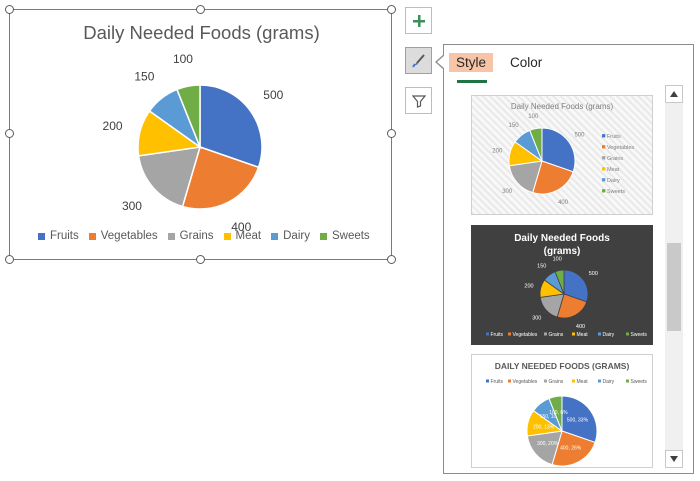 The height and width of the screenshot is (481, 700). I want to click on filter-icon, so click(418, 101).